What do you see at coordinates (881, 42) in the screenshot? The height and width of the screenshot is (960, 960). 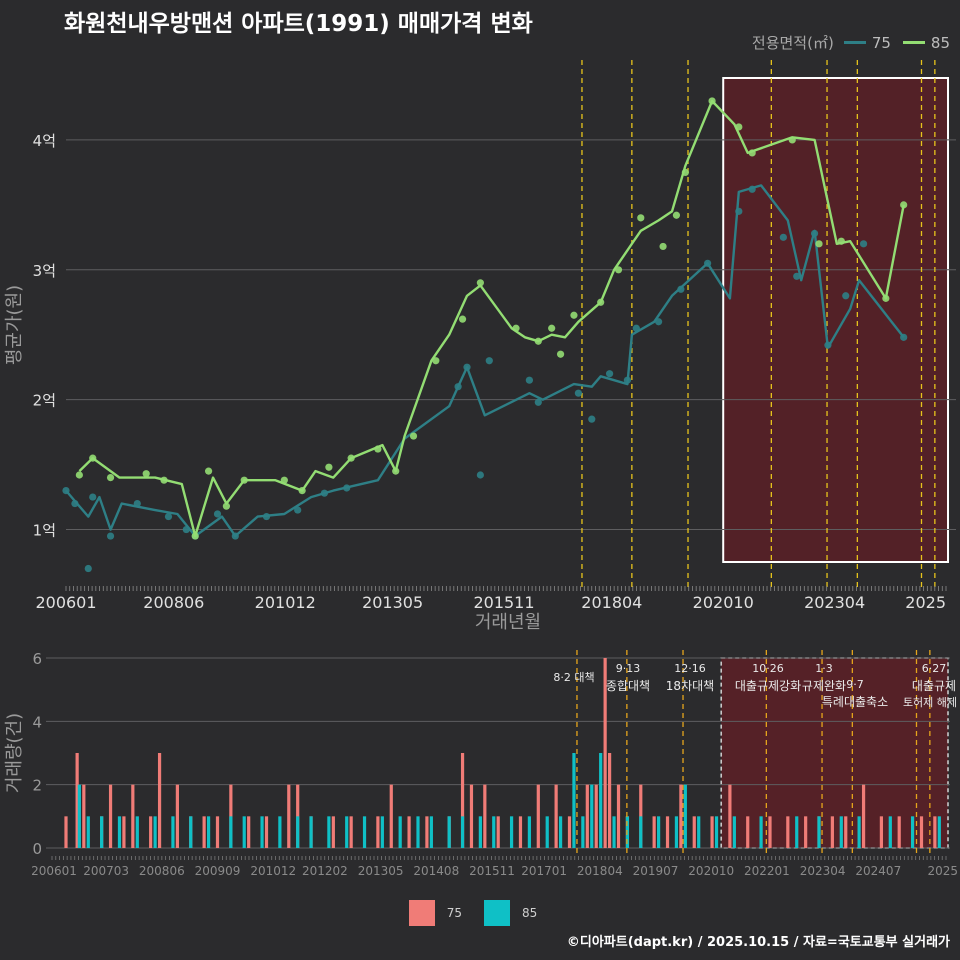 I see `legend-75-label: 75` at bounding box center [881, 42].